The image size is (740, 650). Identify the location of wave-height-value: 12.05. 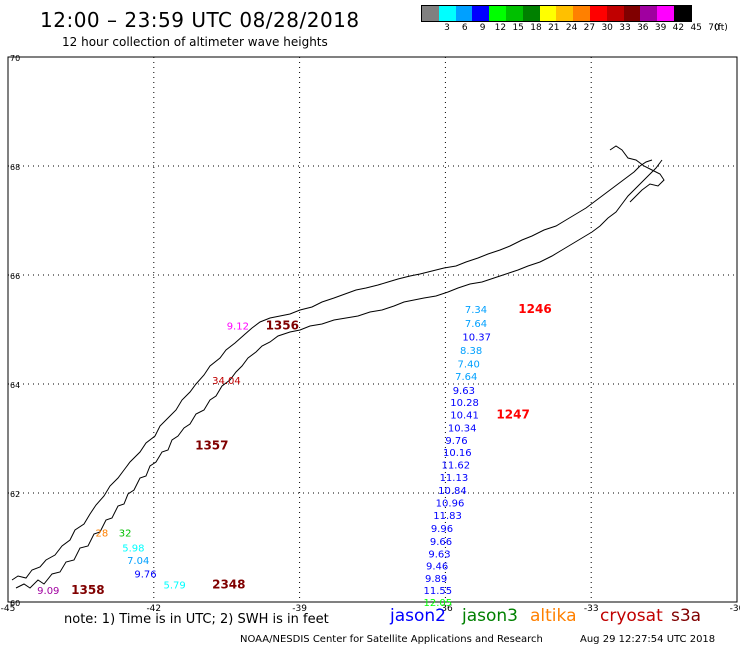
(438, 603).